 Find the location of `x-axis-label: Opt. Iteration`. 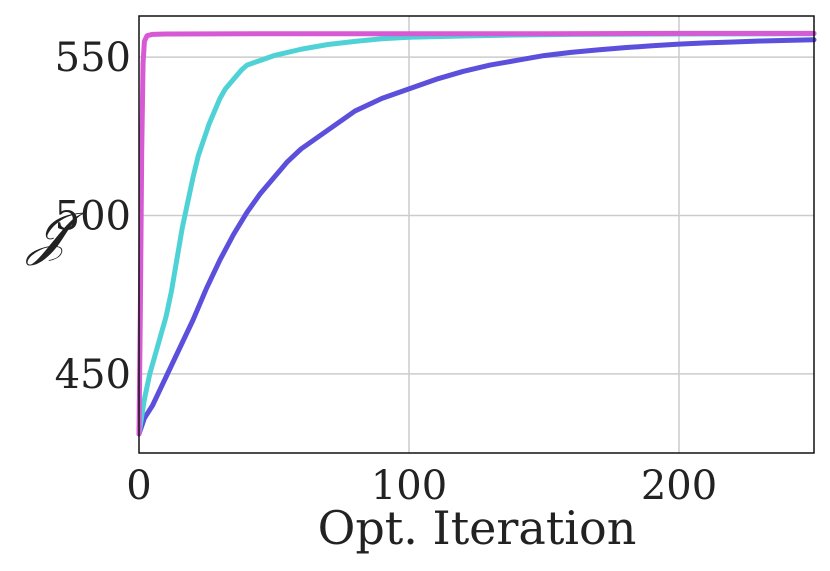

x-axis-label: Opt. Iteration is located at coordinates (477, 528).